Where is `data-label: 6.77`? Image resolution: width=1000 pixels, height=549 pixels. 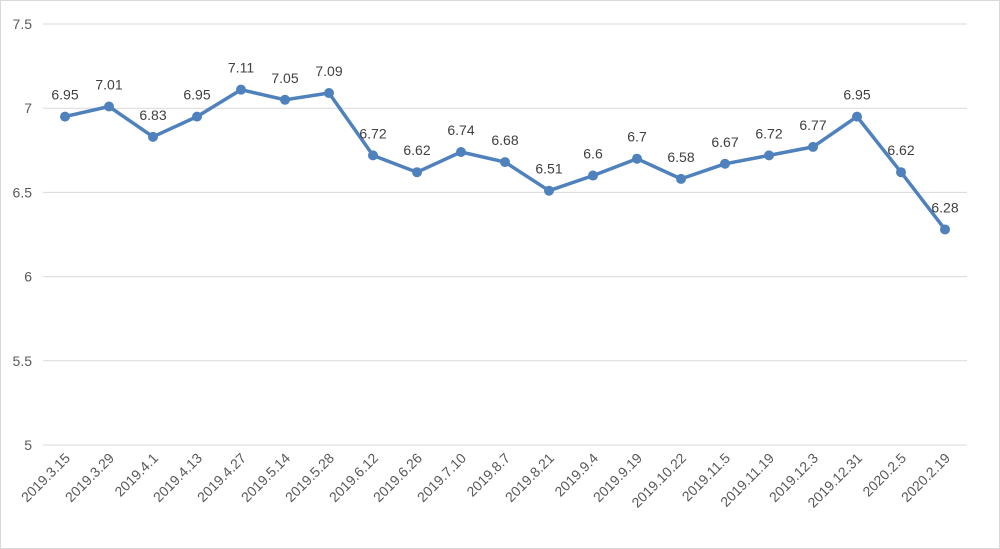
data-label: 6.77 is located at coordinates (812, 125).